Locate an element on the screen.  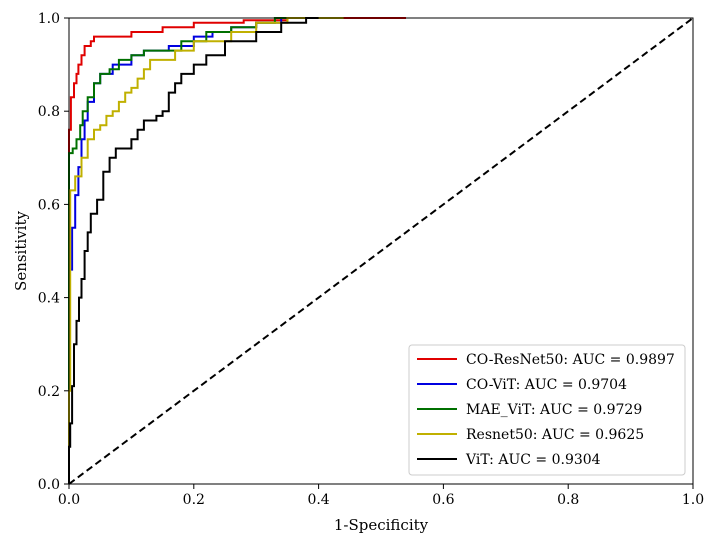
y-tick-label: 0.0 is located at coordinates (49, 485).